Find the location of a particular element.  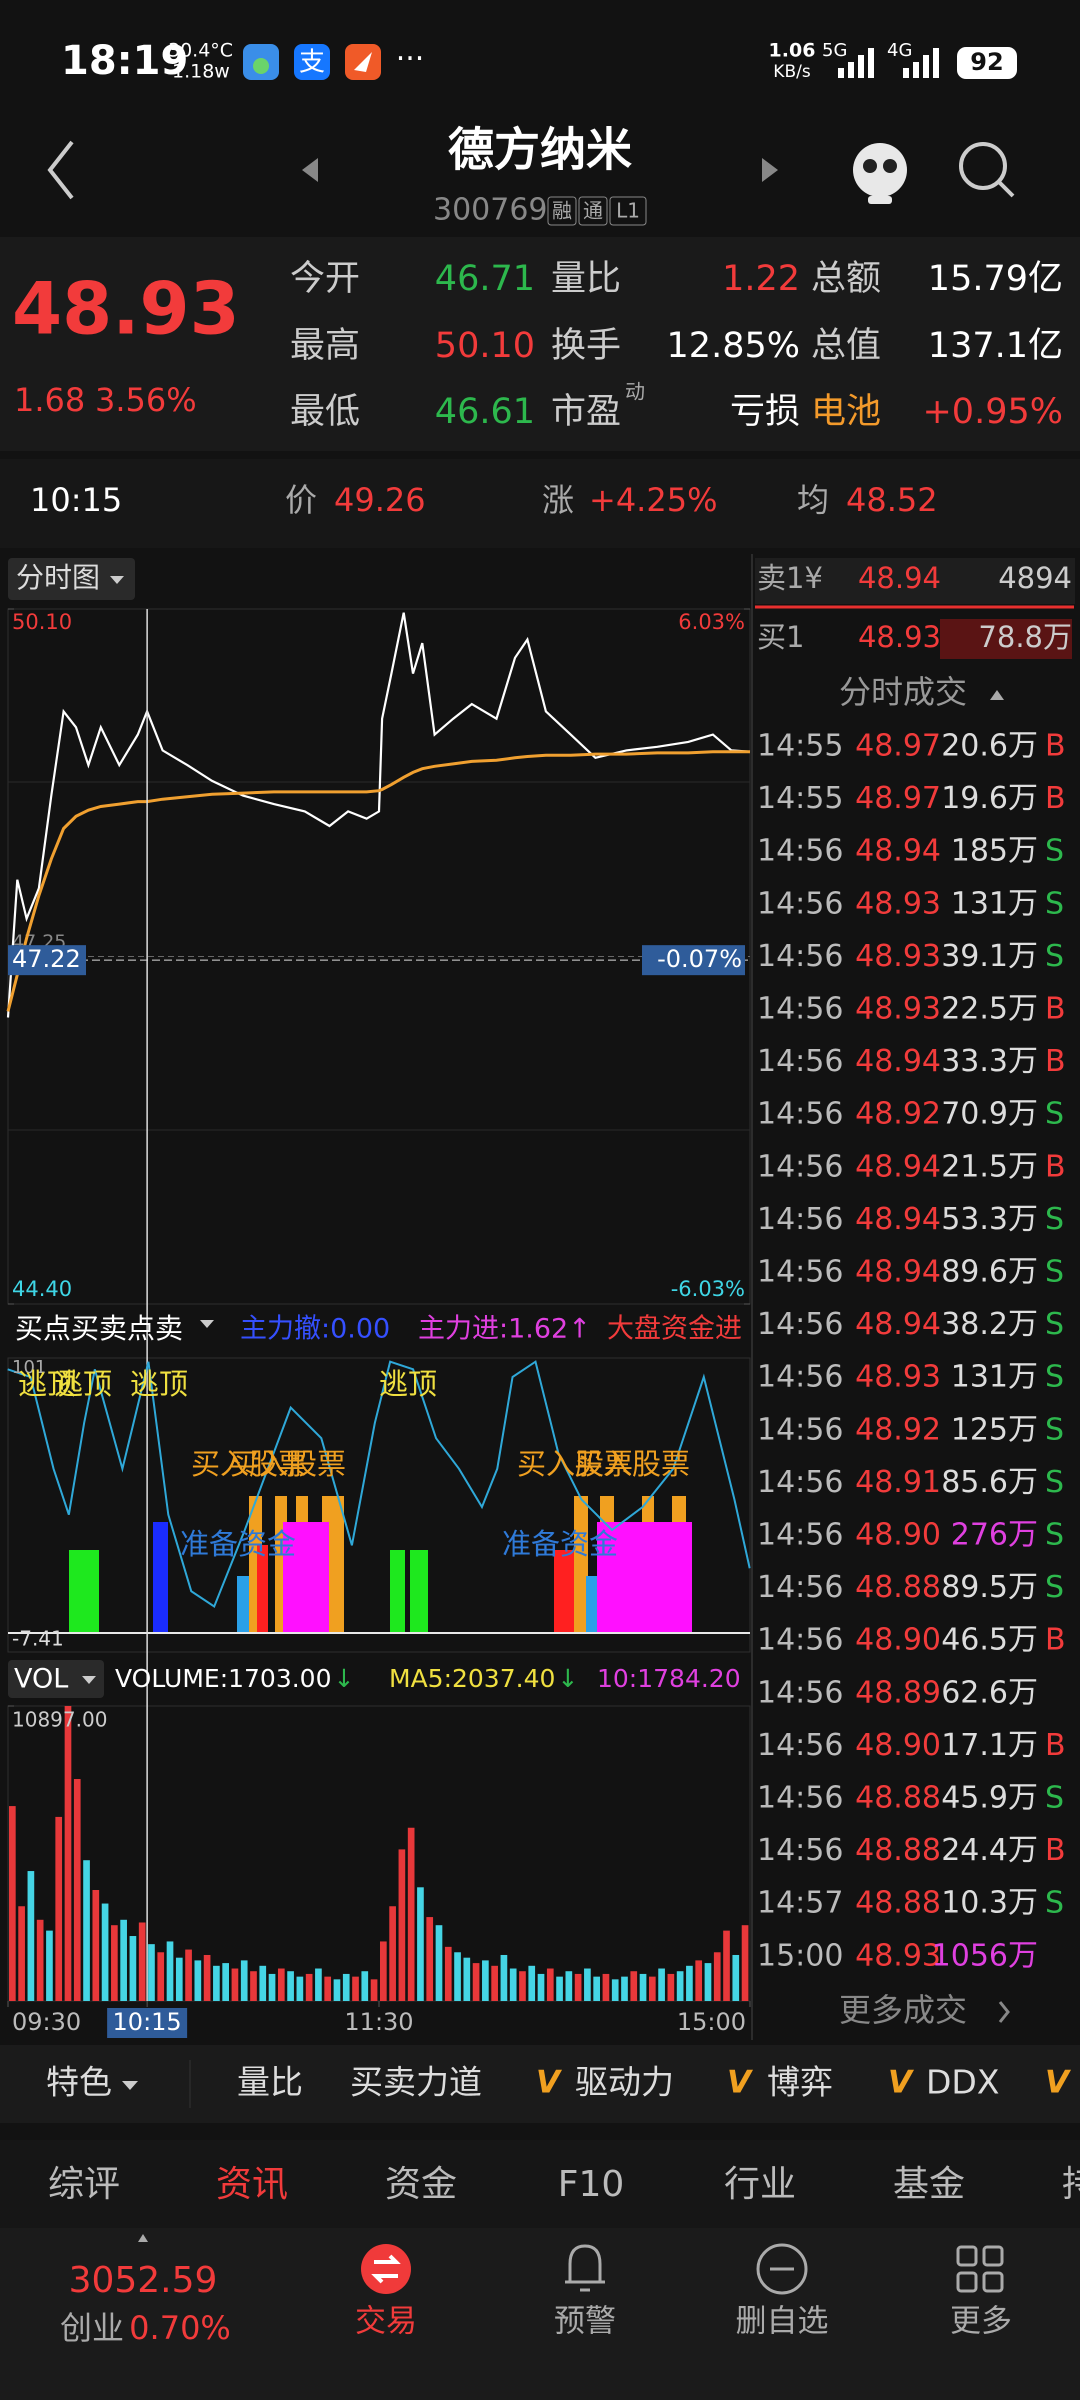

crosshair-label-bg is located at coordinates (47, 960).